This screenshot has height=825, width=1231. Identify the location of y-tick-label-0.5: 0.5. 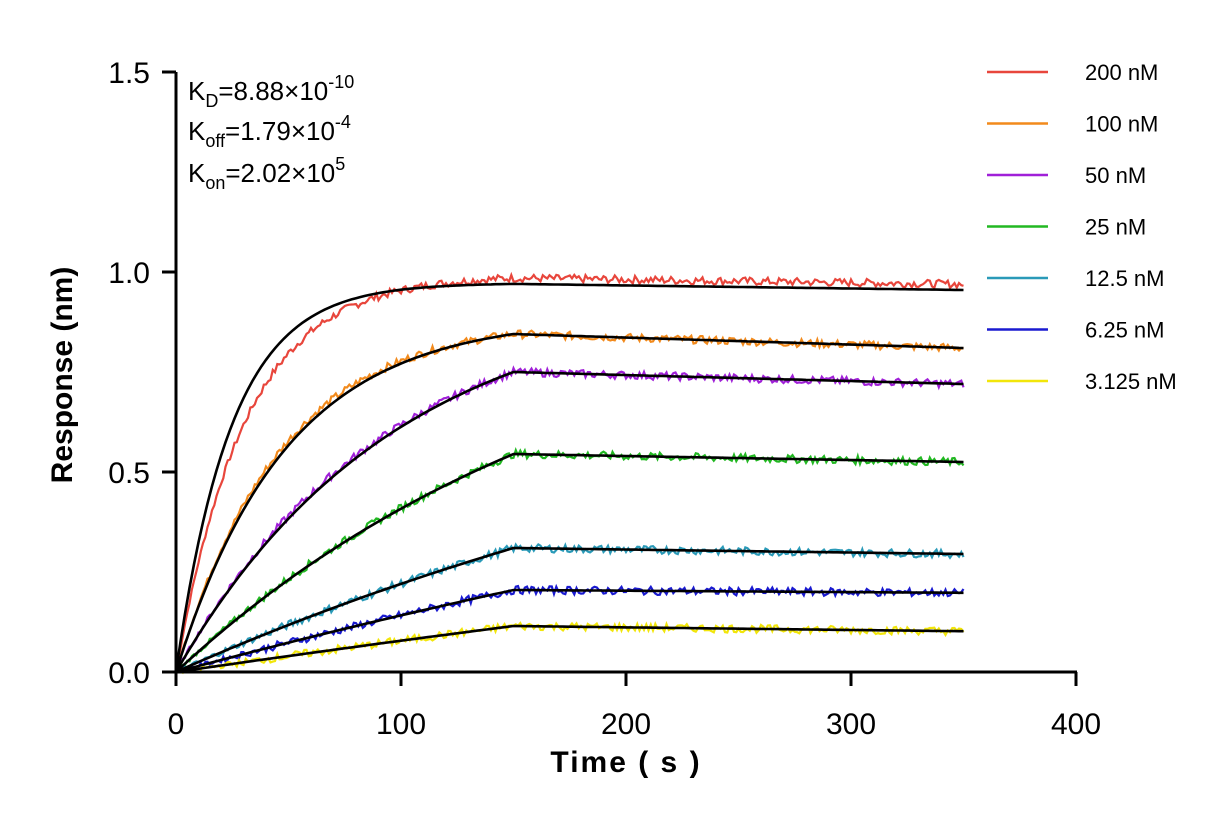
(129, 473).